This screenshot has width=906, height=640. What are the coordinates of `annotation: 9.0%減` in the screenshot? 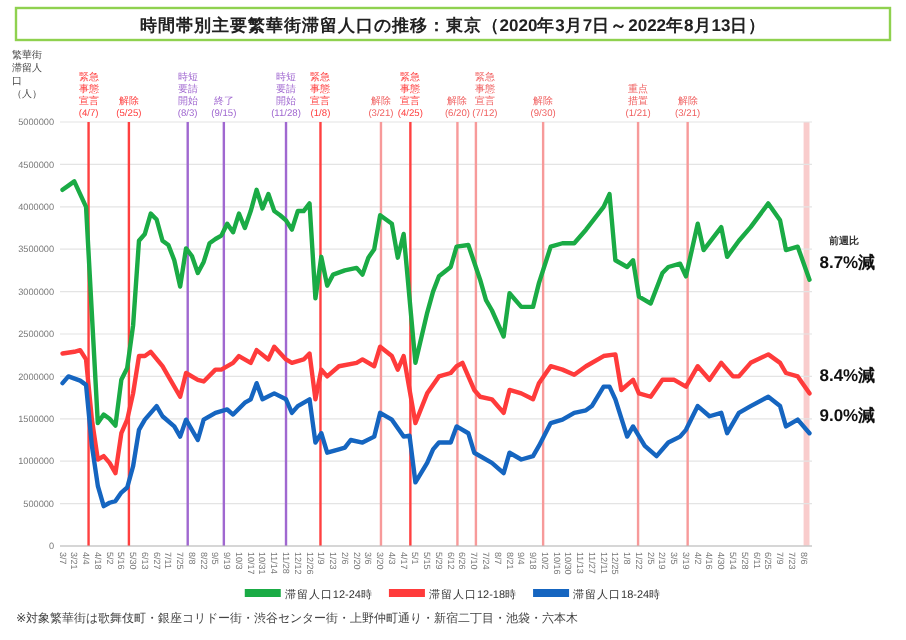 It's located at (848, 415).